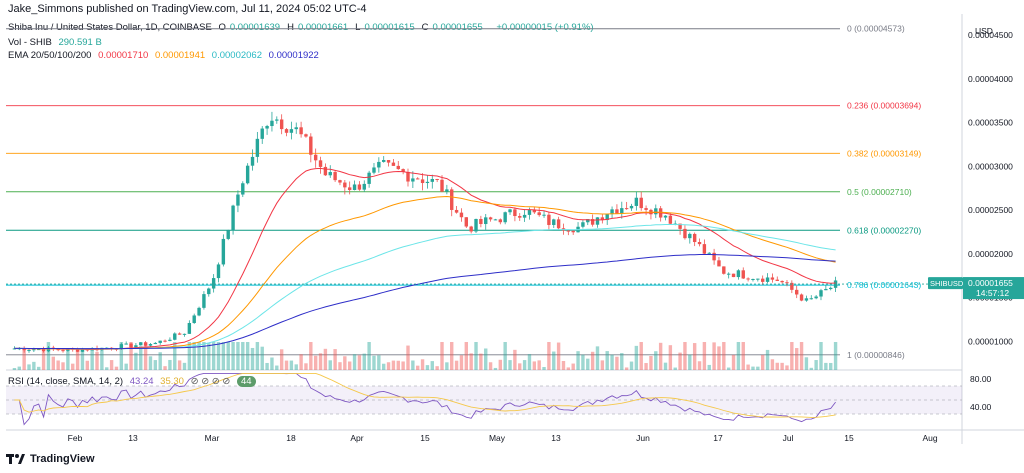 The image size is (1024, 473). Describe the element at coordinates (945, 283) in the screenshot. I see `symbol-tag` at that location.